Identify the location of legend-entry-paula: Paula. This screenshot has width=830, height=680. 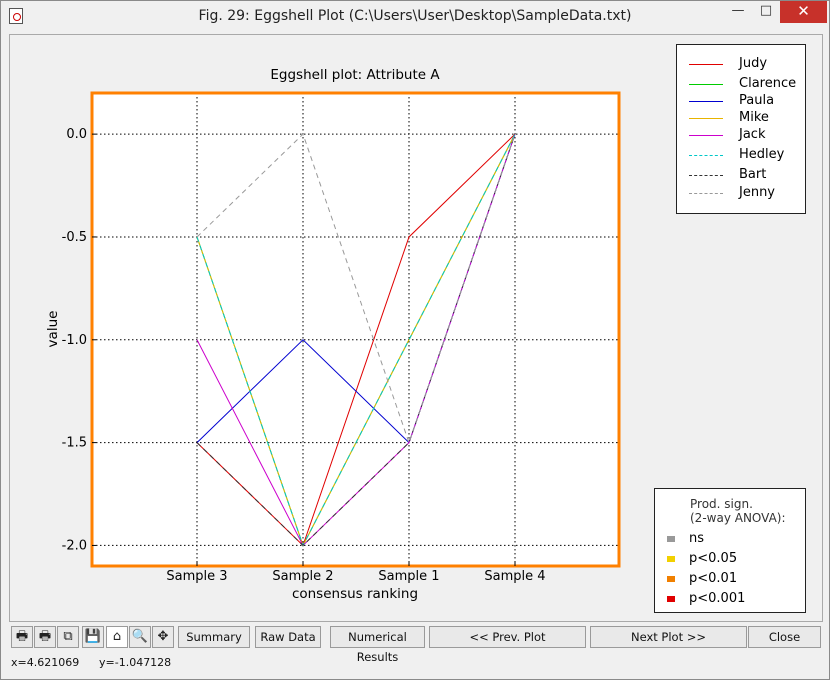
(746, 101).